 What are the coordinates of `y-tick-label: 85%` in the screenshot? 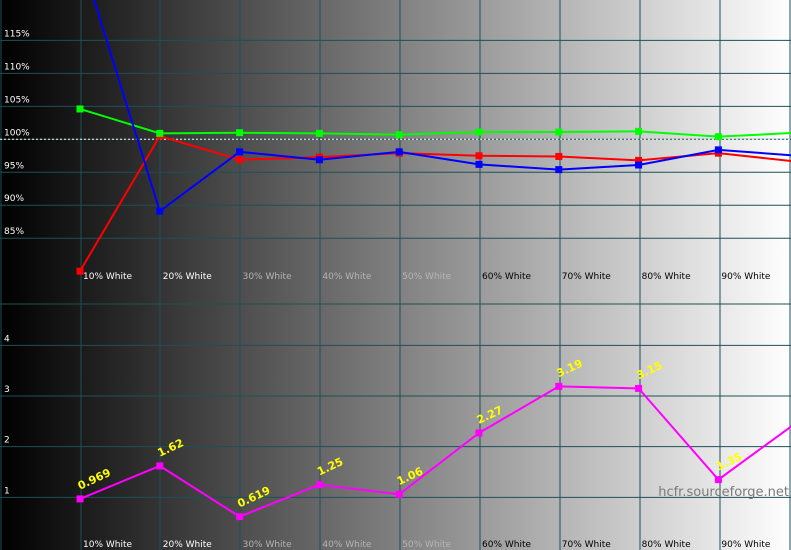 It's located at (14, 232).